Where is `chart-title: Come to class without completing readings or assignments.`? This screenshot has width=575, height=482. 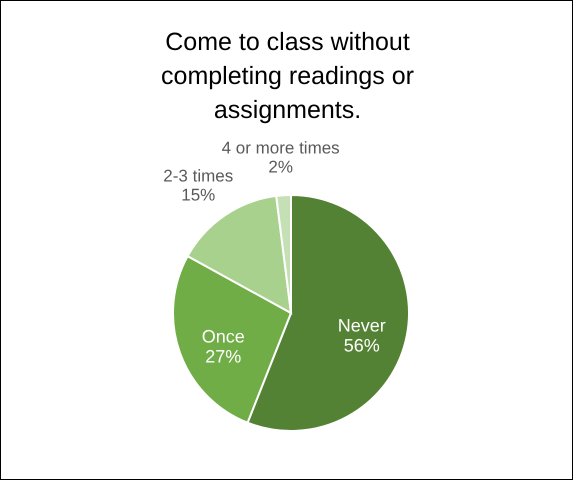
chart-title: Come to class without completing readings or assignments. is located at coordinates (287, 76).